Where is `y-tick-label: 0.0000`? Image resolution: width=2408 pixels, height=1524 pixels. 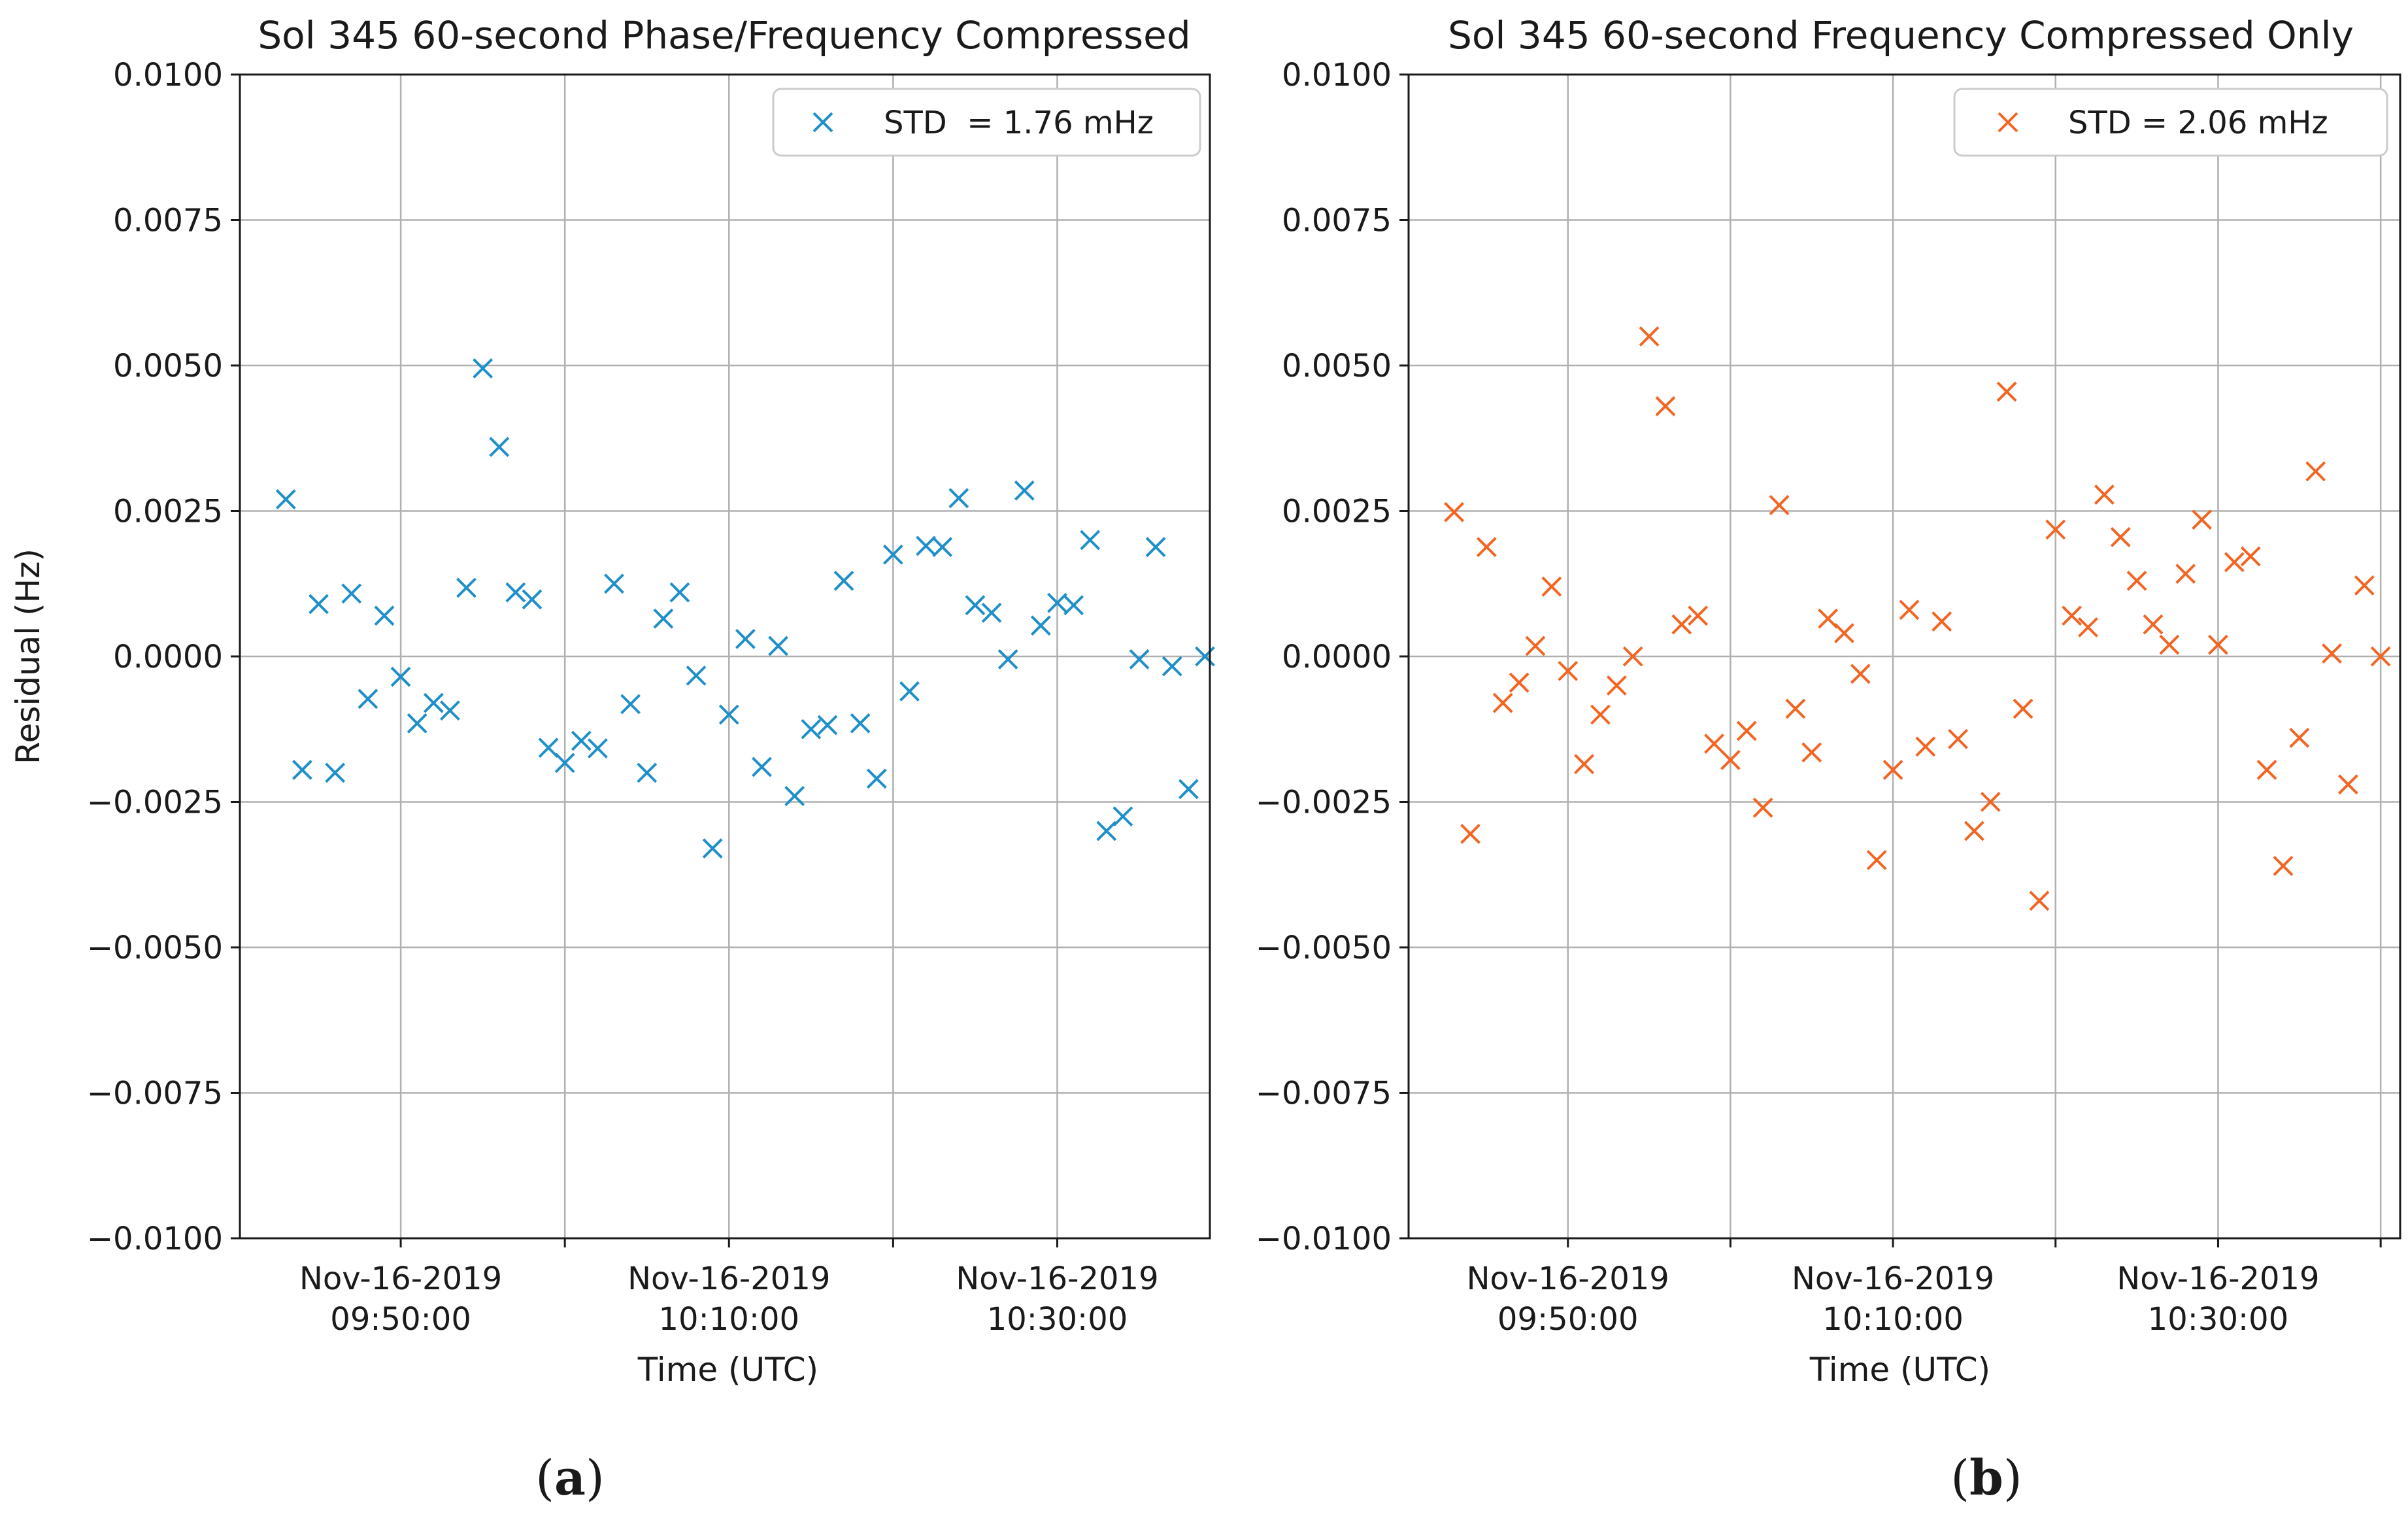 y-tick-label: 0.0000 is located at coordinates (168, 657).